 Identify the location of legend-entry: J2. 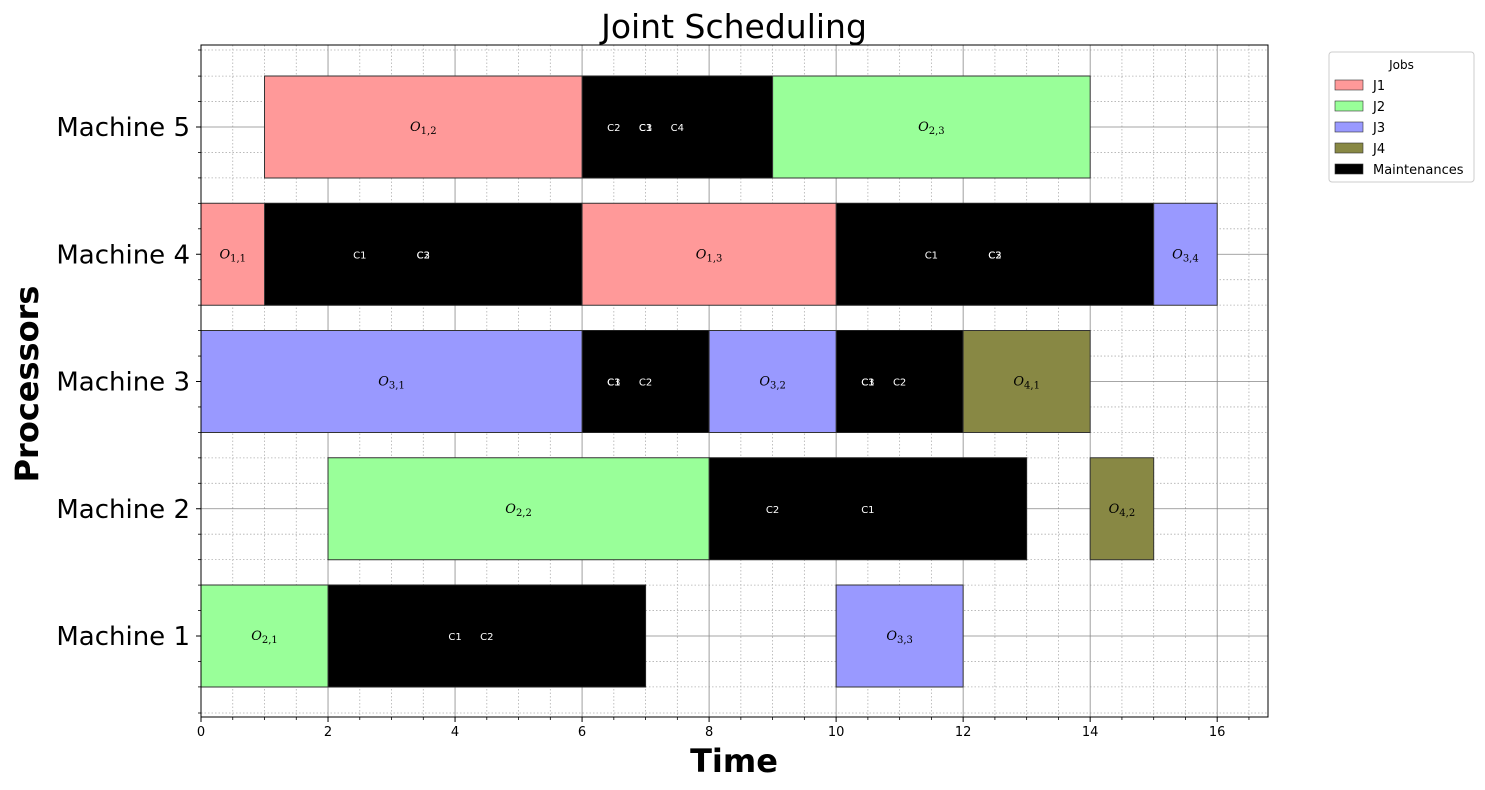
(1359, 107).